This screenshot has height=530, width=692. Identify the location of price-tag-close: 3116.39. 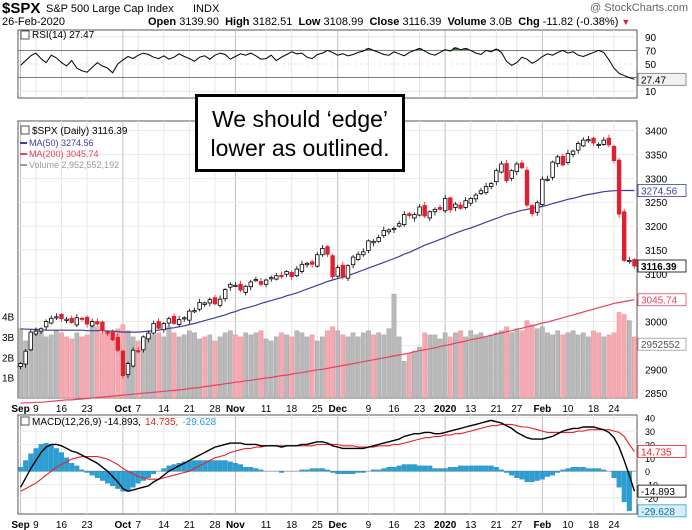
(659, 267).